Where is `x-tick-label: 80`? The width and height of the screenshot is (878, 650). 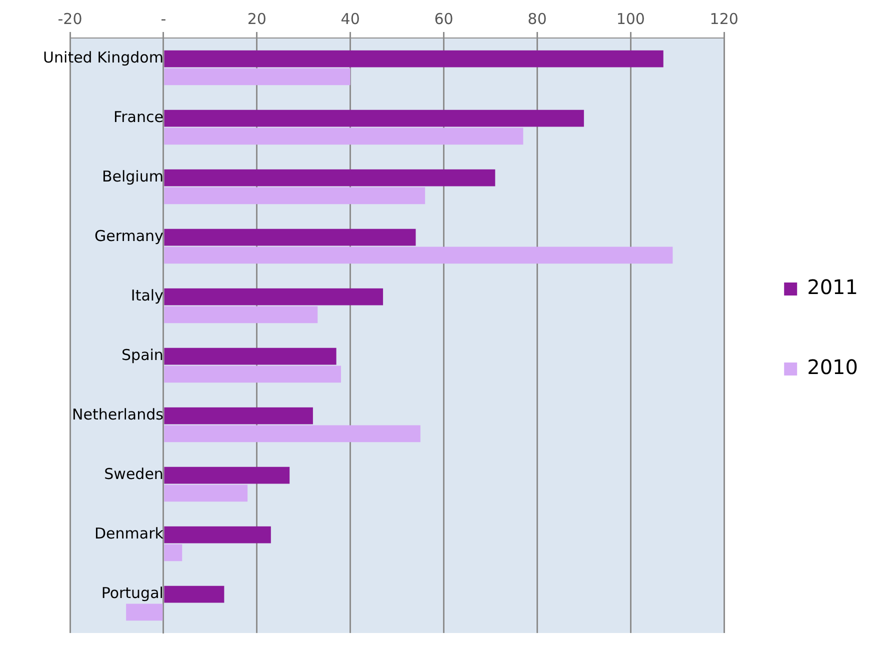 x-tick-label: 80 is located at coordinates (537, 19).